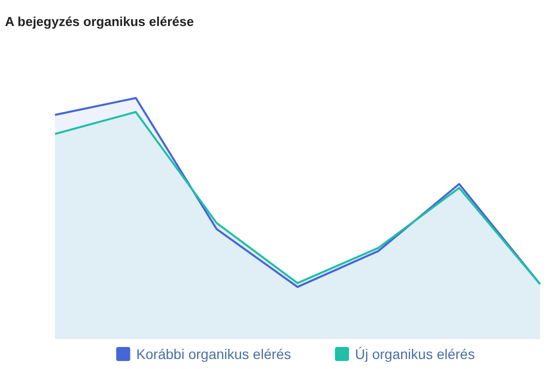 The image size is (554, 369). What do you see at coordinates (214, 354) in the screenshot?
I see `legend-label: Korábbi organikus elérés` at bounding box center [214, 354].